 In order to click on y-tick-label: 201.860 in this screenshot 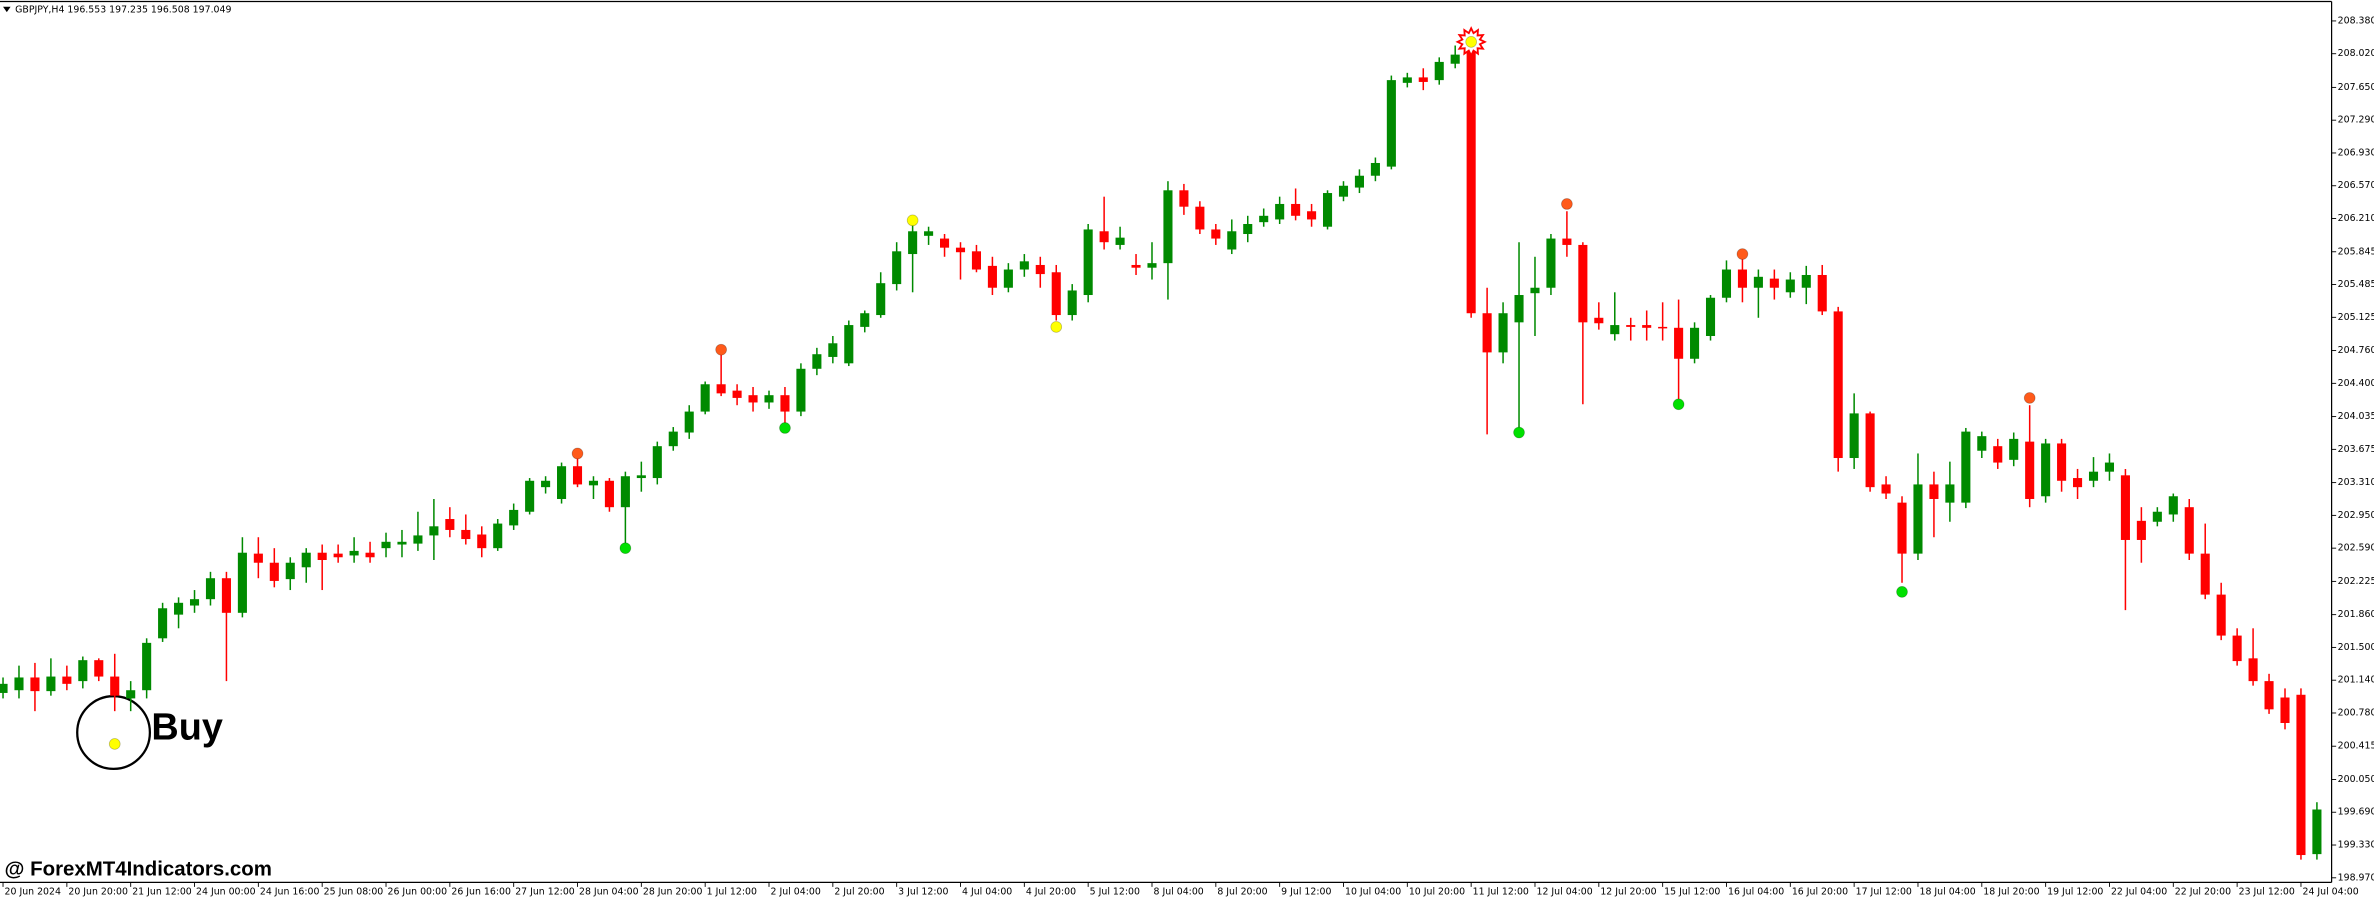, I will do `click(2356, 614)`.